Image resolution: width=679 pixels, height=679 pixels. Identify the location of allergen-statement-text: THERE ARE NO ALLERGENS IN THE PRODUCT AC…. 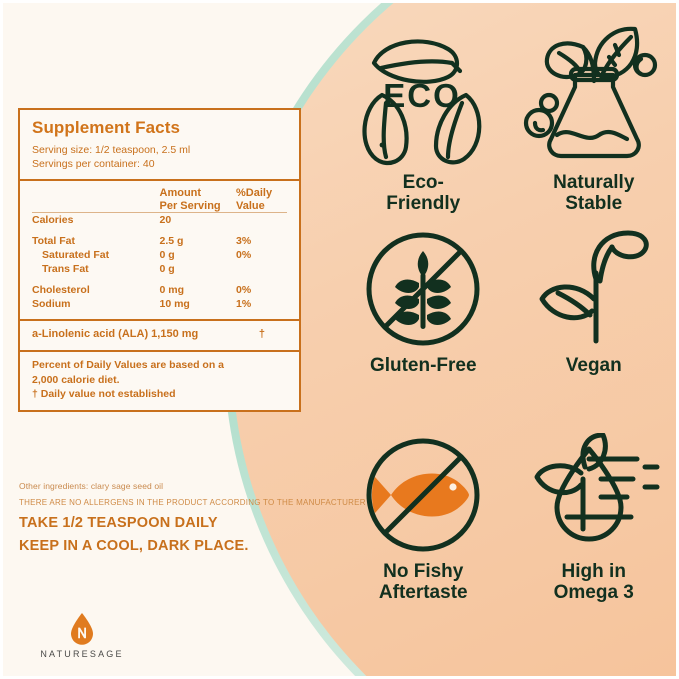
(192, 502).